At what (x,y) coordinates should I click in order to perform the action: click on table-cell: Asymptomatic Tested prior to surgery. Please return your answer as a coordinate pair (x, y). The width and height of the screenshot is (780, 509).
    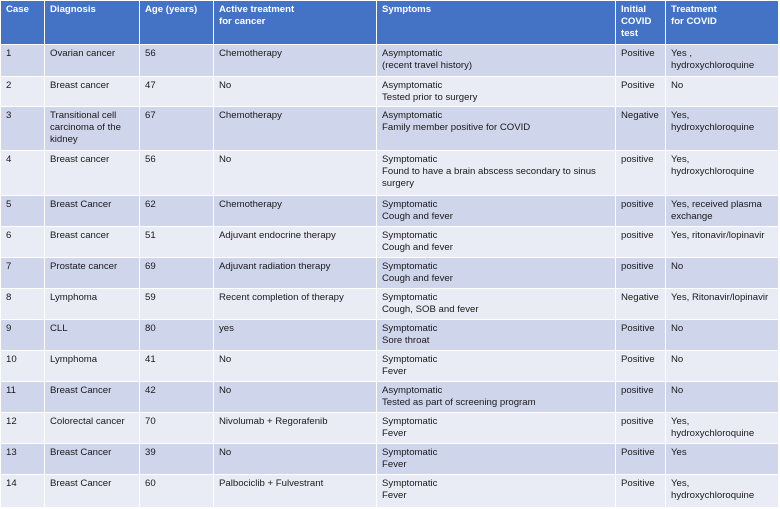
    Looking at the image, I should click on (496, 91).